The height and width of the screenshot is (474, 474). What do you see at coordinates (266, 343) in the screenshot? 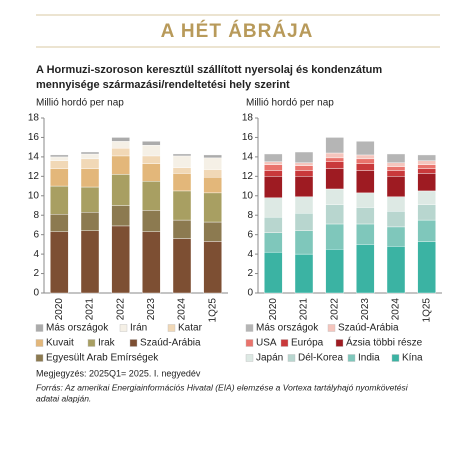
I see `legend-label: USA` at bounding box center [266, 343].